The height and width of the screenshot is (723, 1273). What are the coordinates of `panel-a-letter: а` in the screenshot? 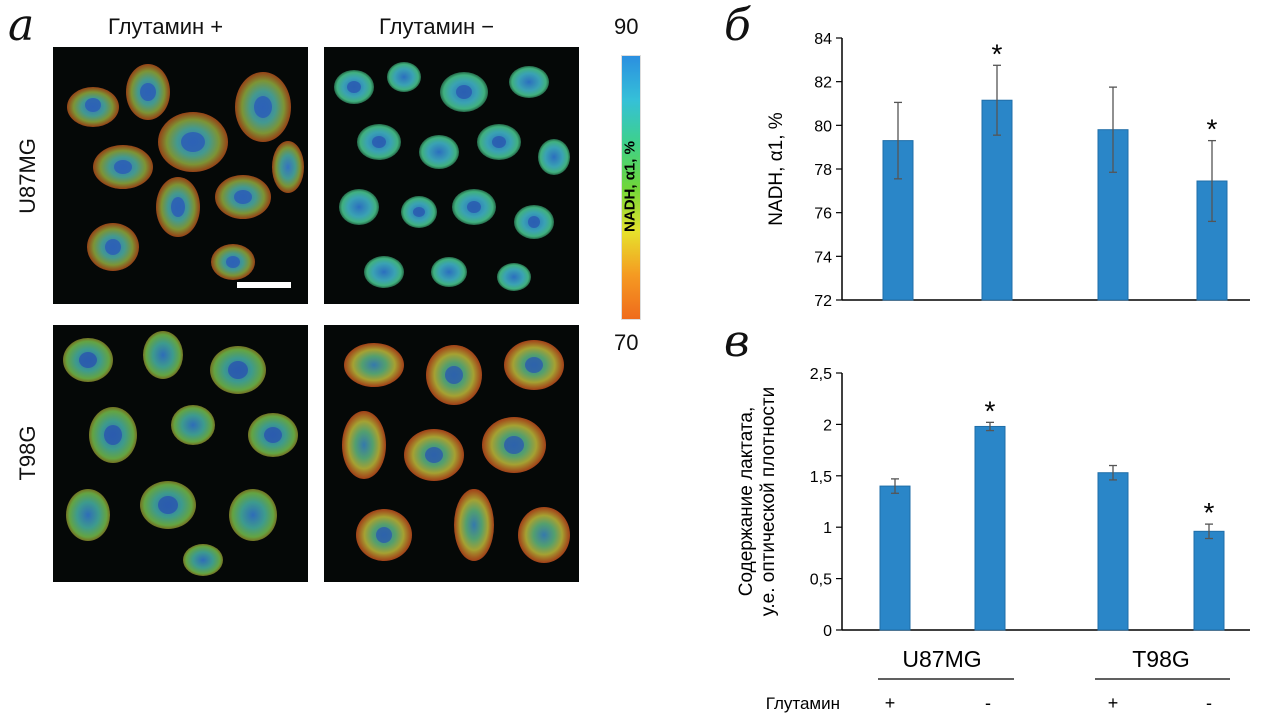 It's located at (21, 25).